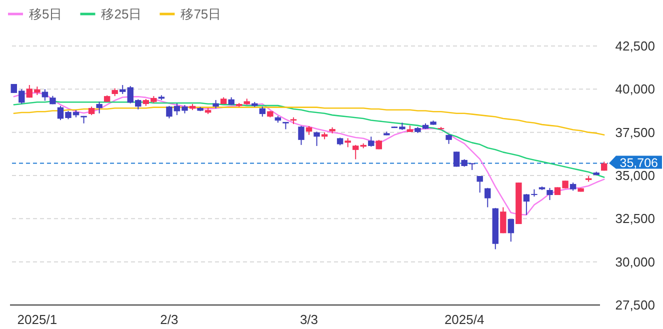 The height and width of the screenshot is (329, 663). I want to click on legend-label: 移25日, so click(121, 14).